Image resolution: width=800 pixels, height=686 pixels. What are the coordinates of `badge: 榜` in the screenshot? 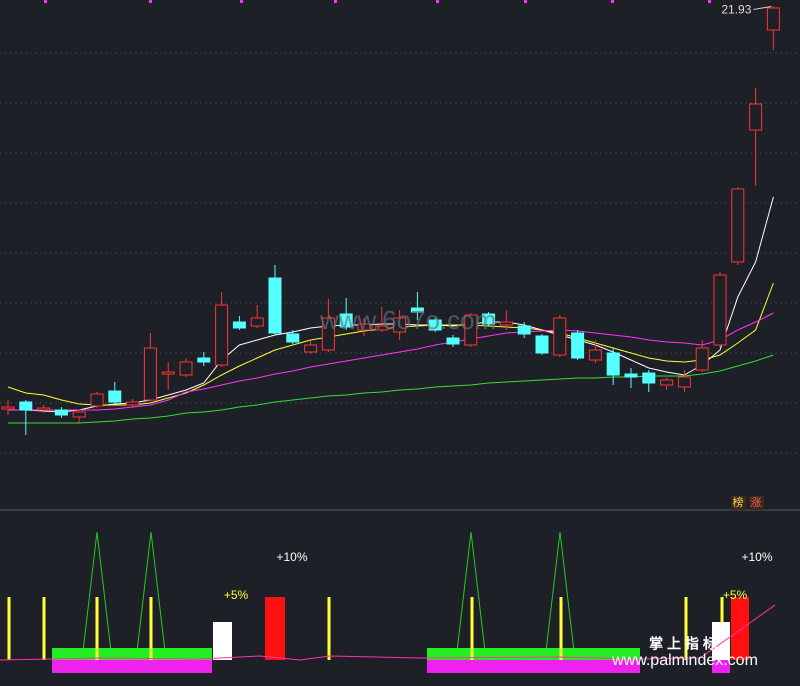 It's located at (738, 502).